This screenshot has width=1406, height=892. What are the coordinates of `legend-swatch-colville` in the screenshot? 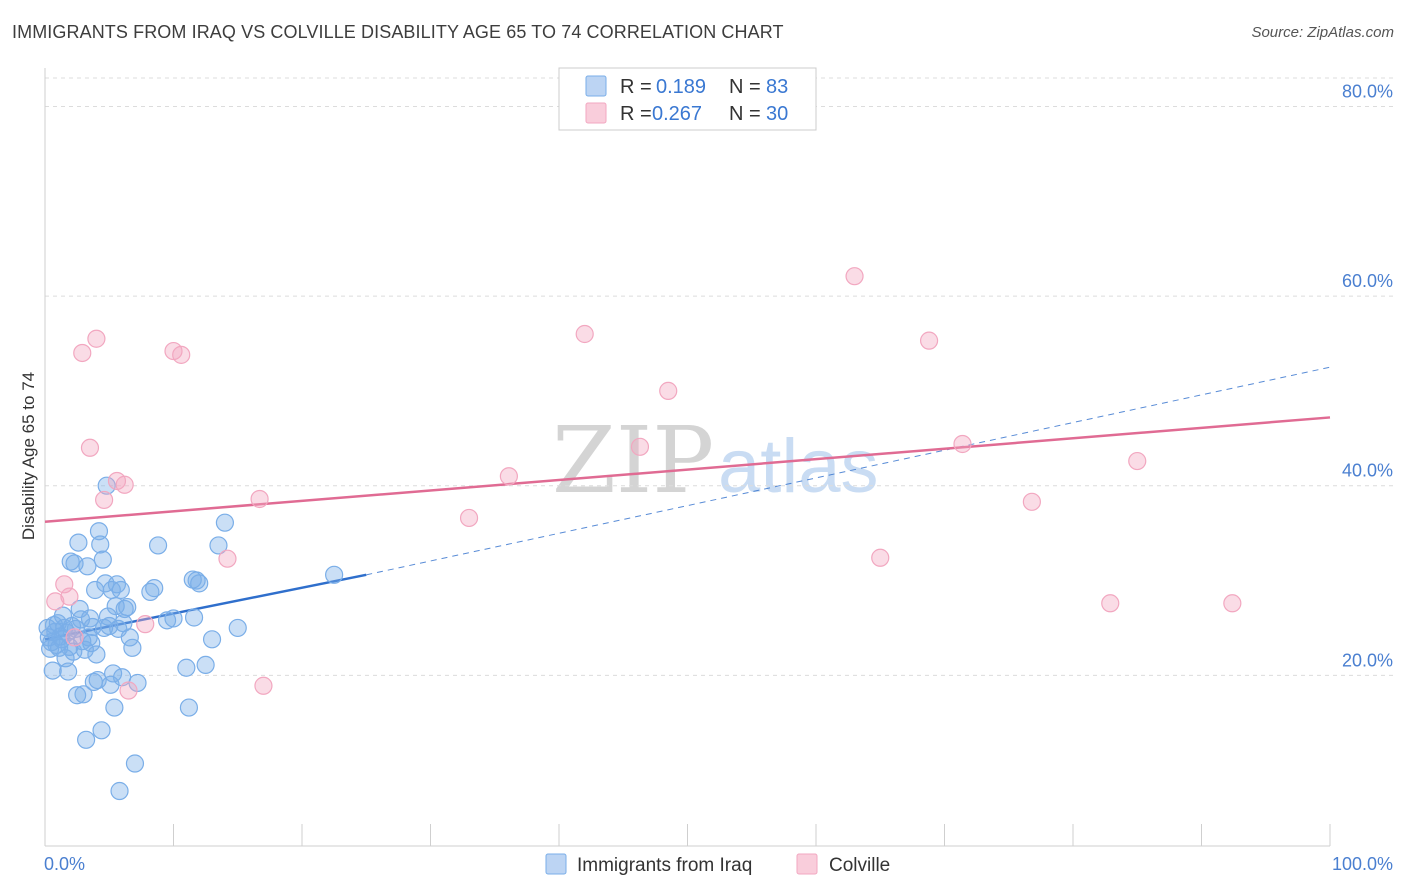 It's located at (596, 113).